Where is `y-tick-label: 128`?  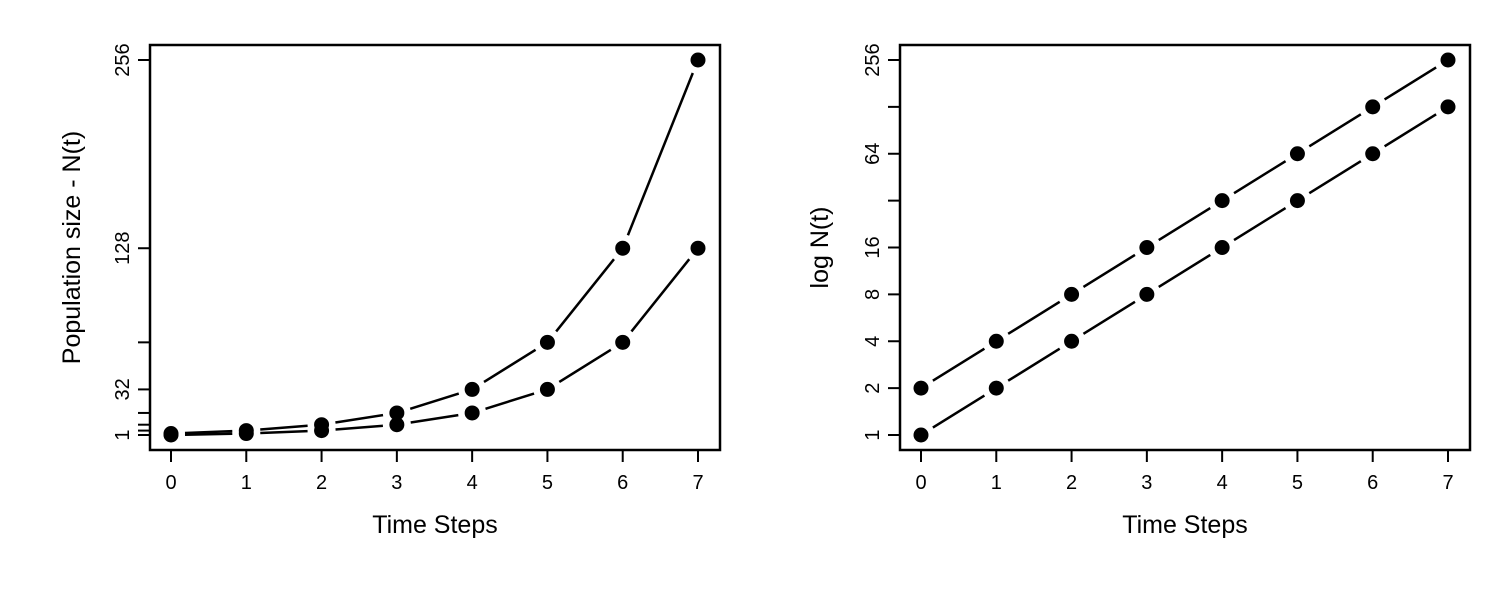 y-tick-label: 128 is located at coordinates (123, 248).